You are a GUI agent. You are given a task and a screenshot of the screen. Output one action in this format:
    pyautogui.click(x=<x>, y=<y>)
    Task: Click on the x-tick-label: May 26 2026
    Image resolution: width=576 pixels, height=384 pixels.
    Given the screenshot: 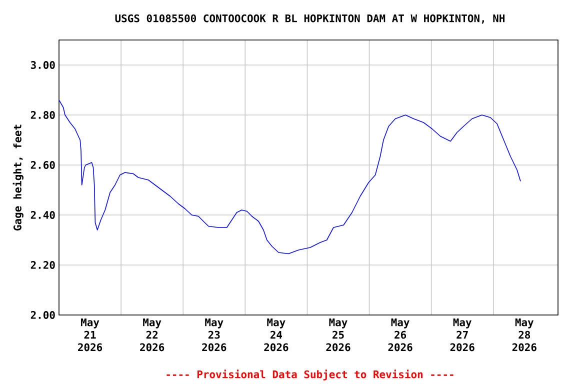 What is the action you would take?
    pyautogui.click(x=400, y=335)
    